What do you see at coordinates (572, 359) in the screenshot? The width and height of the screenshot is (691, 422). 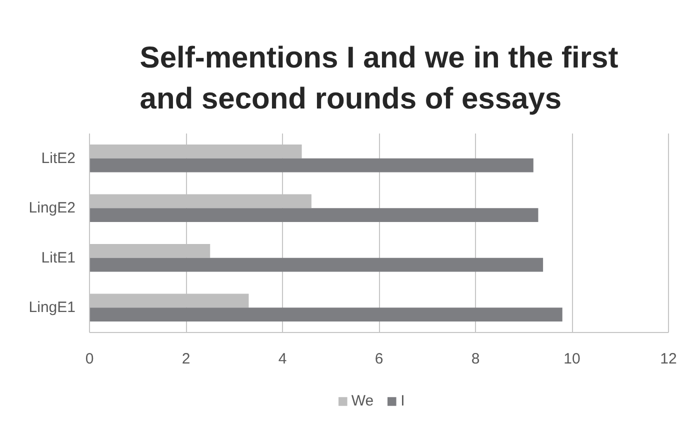 I see `x-tick-label: 10` at bounding box center [572, 359].